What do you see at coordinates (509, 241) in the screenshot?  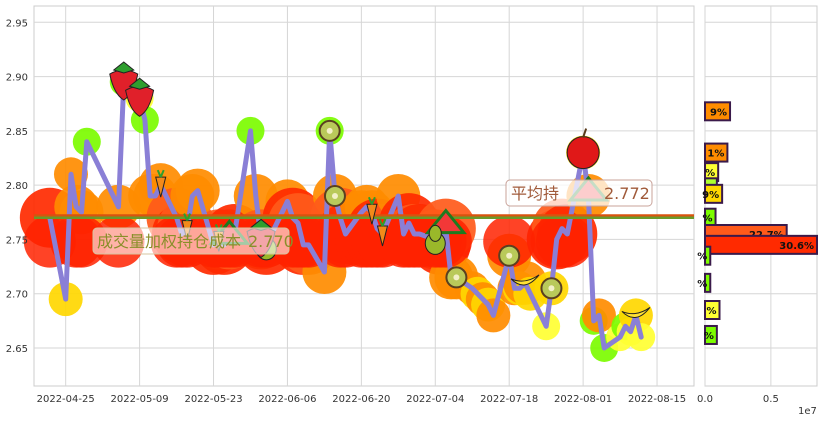 I see `cost-core-blob` at bounding box center [509, 241].